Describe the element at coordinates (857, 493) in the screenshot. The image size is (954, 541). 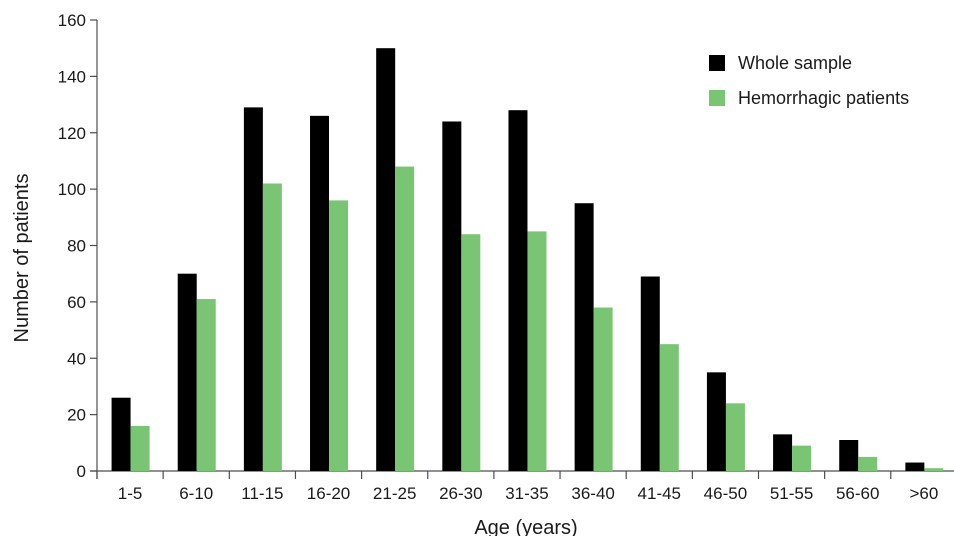
I see `x-tick-label: 56-60` at that location.